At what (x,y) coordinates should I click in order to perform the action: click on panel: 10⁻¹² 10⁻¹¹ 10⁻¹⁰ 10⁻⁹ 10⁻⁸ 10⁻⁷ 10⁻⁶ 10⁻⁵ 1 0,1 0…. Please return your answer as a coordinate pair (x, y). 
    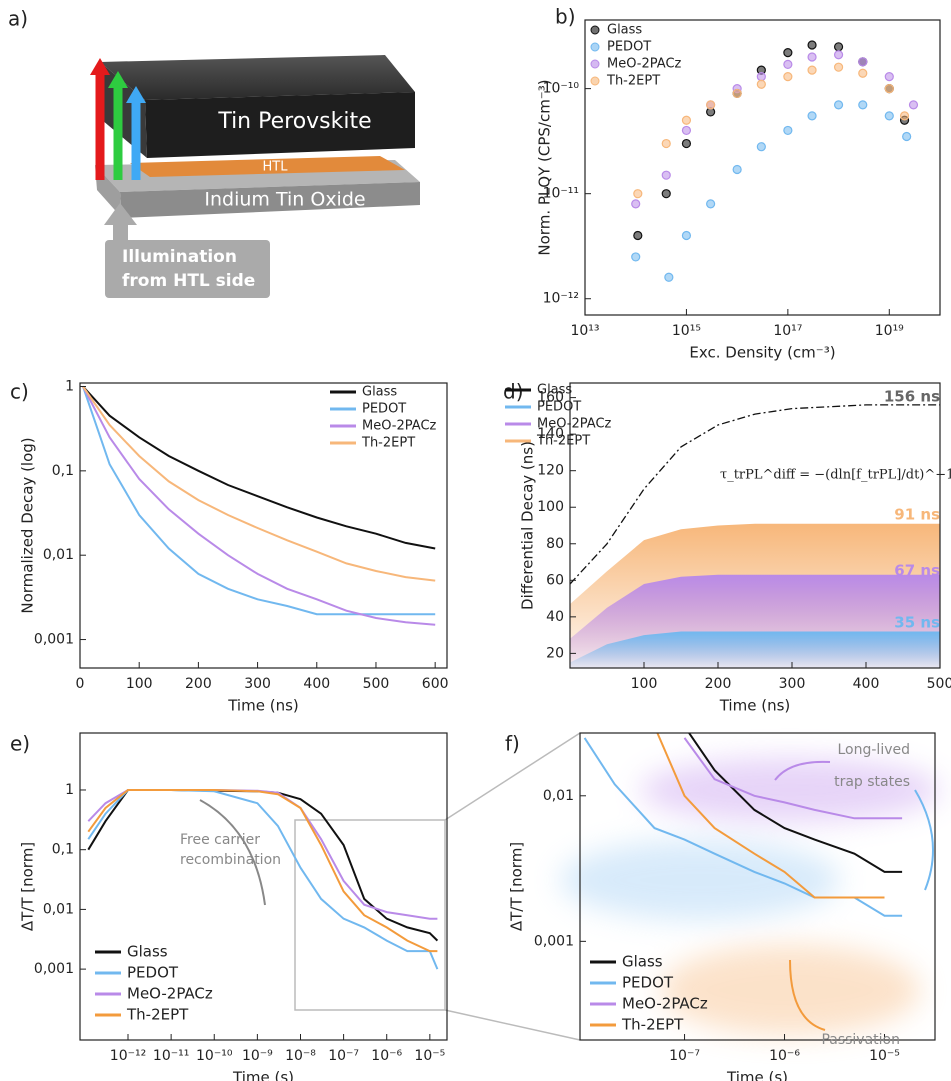
    Looking at the image, I should click on (229, 906).